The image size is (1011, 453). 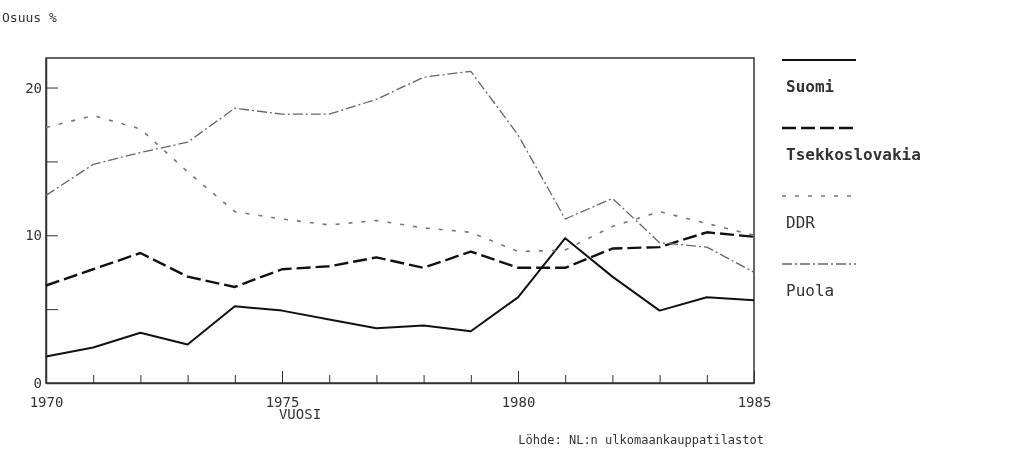 I want to click on y-tick-label: 0, so click(x=37, y=382).